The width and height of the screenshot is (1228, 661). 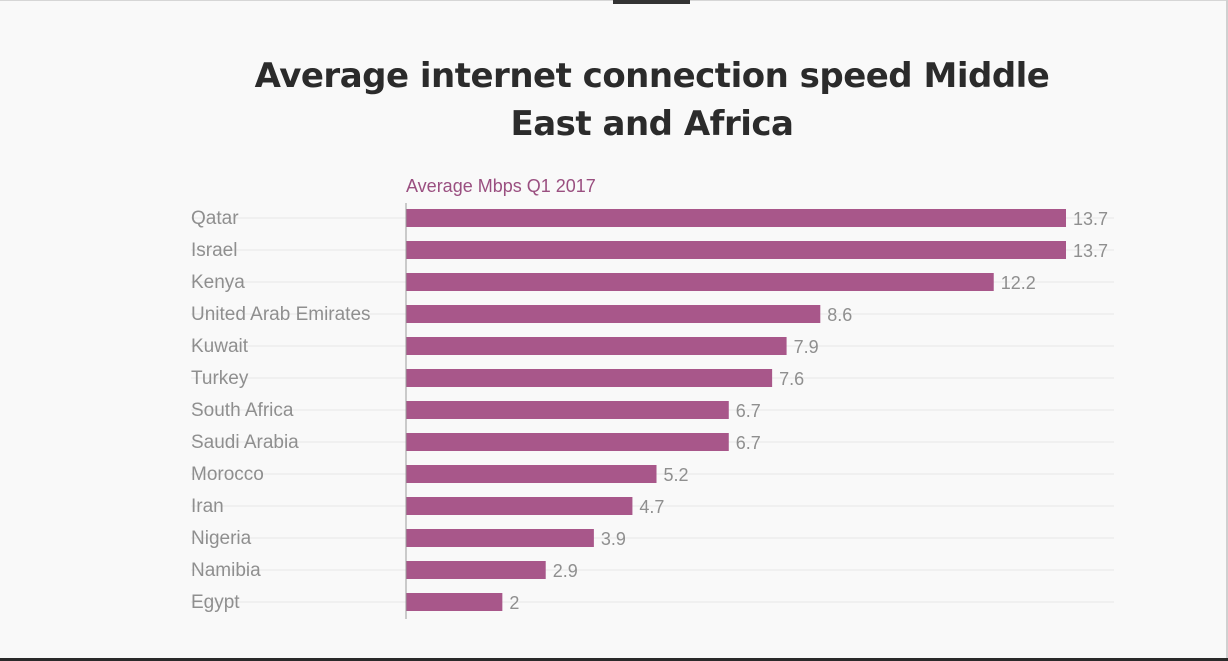 I want to click on value-label: 2, so click(x=514, y=603).